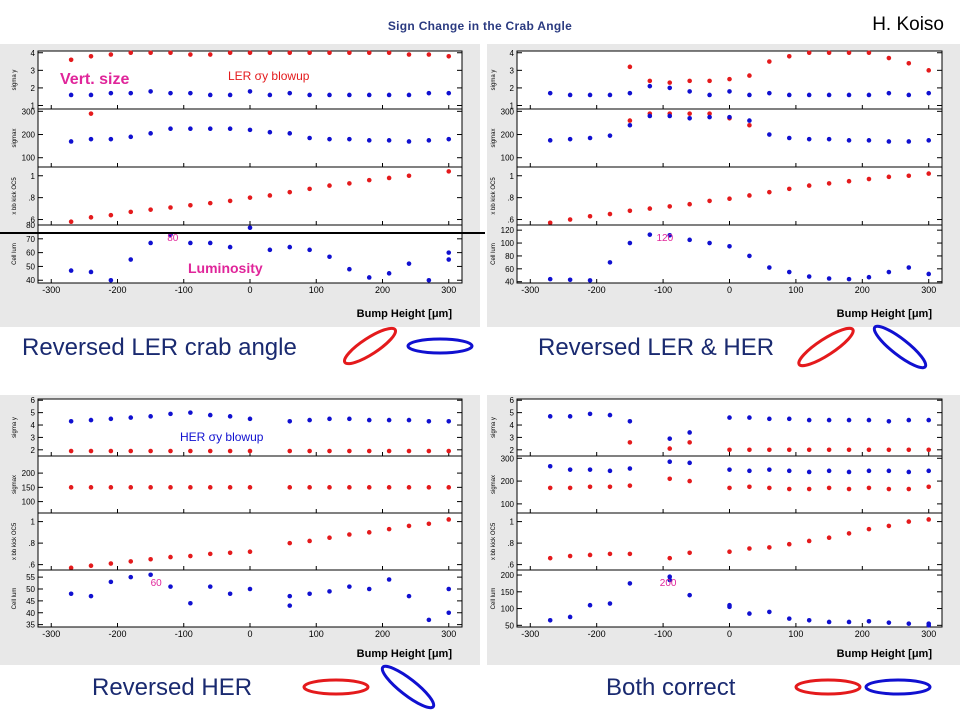  Describe the element at coordinates (862, 634) in the screenshot. I see `x-tick-label: 200` at that location.